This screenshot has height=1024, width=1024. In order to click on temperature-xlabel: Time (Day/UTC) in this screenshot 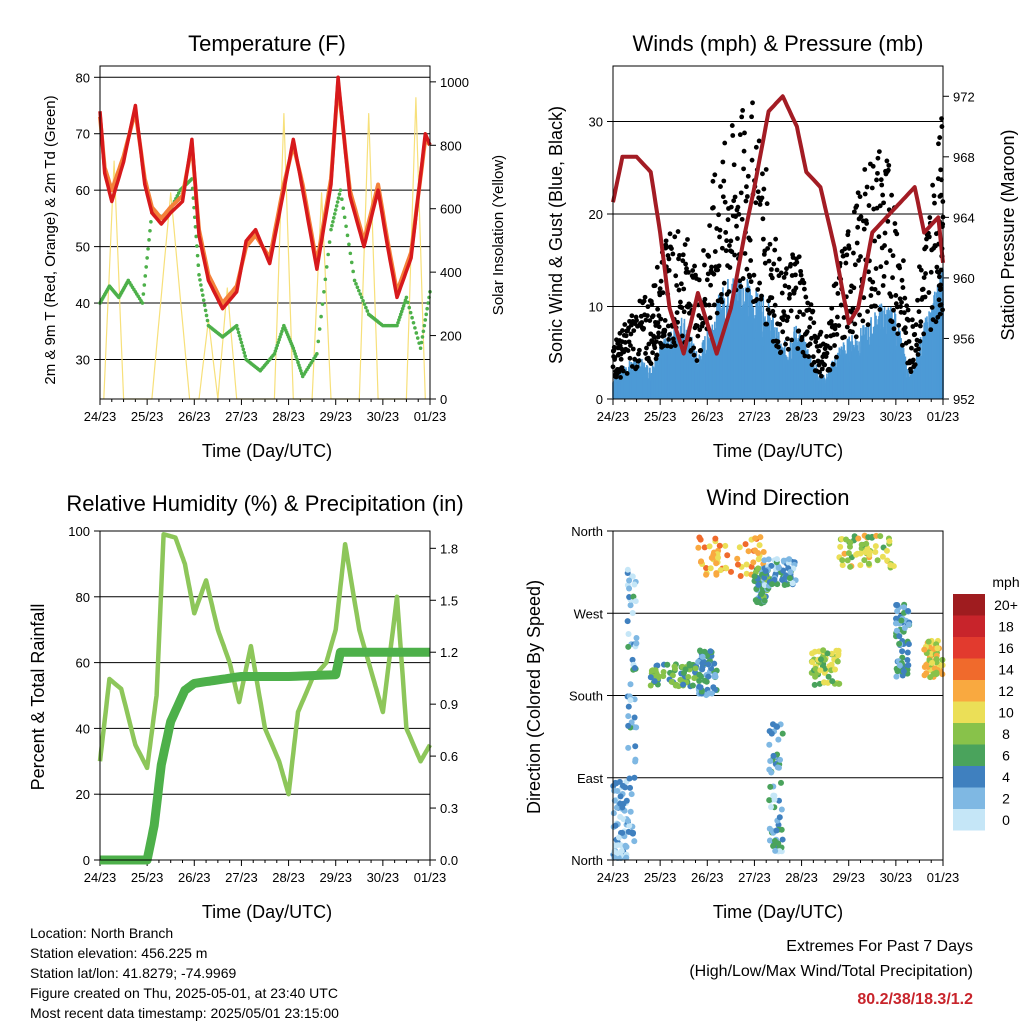, I will do `click(267, 451)`.